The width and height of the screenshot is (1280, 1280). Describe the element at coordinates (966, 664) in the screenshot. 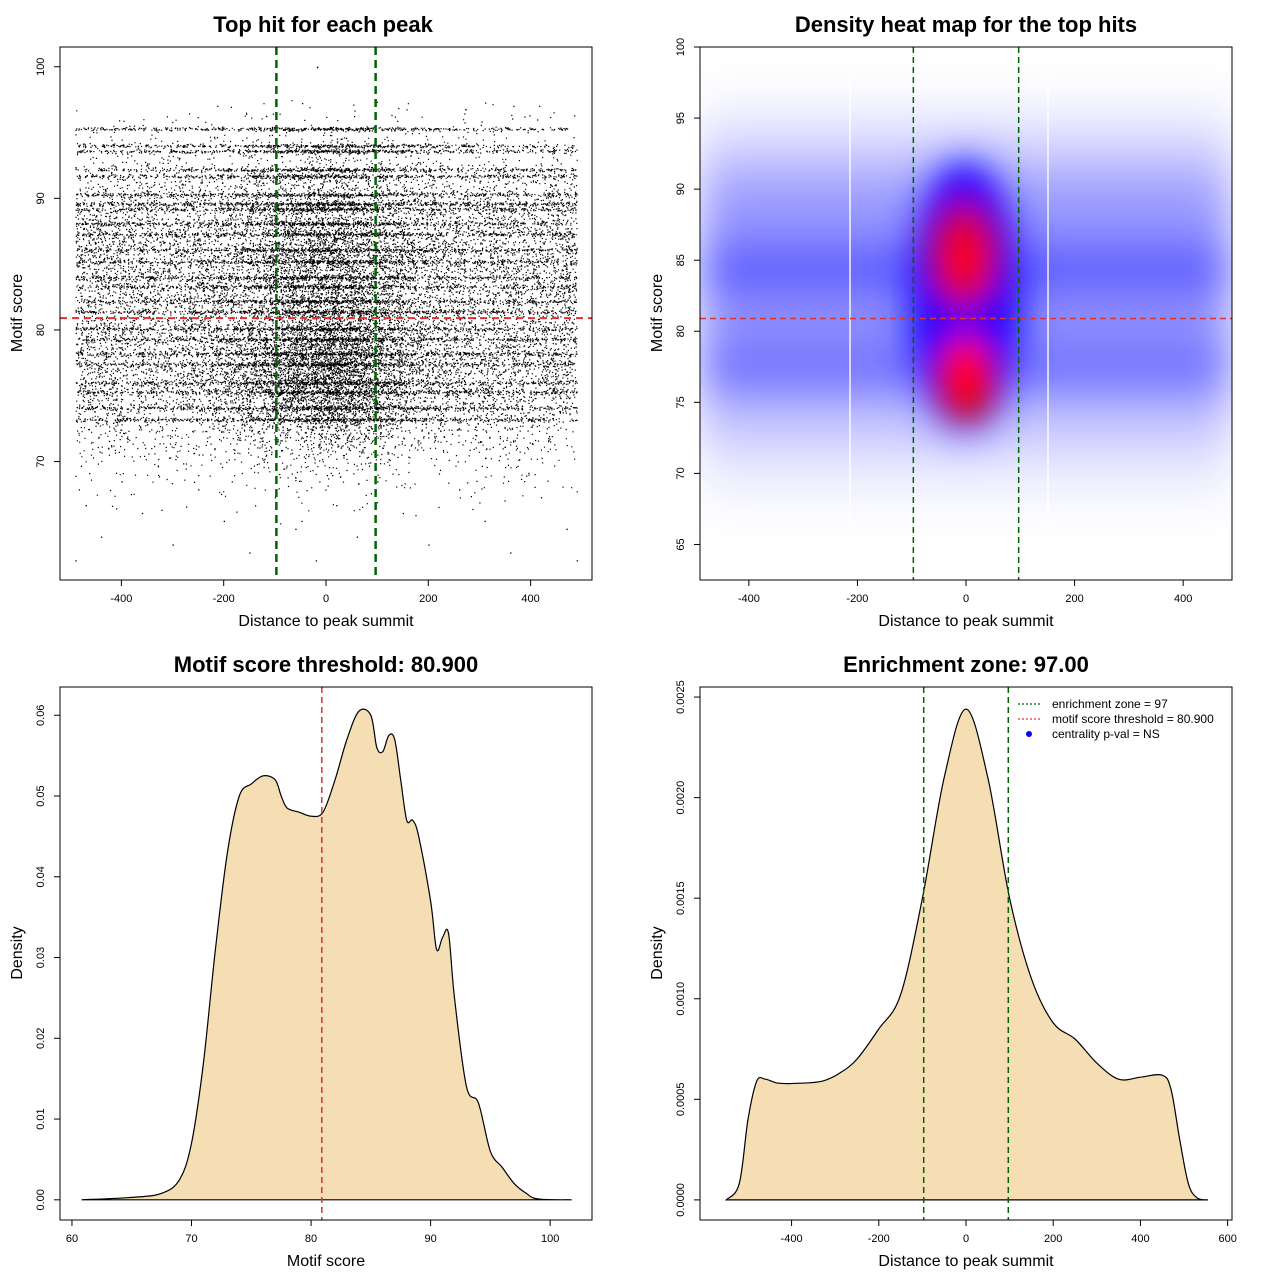

I see `panel-enrichment-density-title: Enrichment zone: 97.00` at that location.